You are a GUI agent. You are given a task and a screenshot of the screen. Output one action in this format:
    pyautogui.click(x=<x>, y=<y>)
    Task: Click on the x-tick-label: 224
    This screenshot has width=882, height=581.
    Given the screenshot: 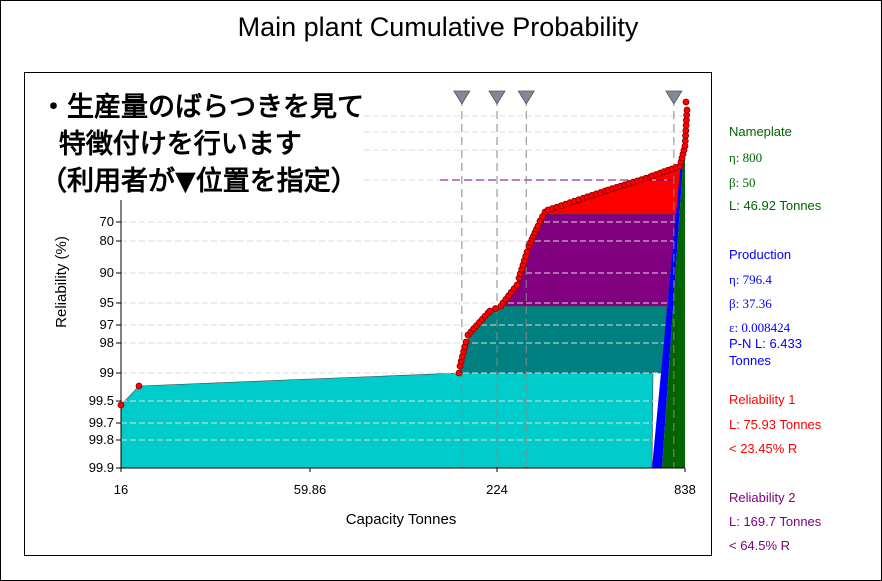 What is the action you would take?
    pyautogui.click(x=497, y=489)
    